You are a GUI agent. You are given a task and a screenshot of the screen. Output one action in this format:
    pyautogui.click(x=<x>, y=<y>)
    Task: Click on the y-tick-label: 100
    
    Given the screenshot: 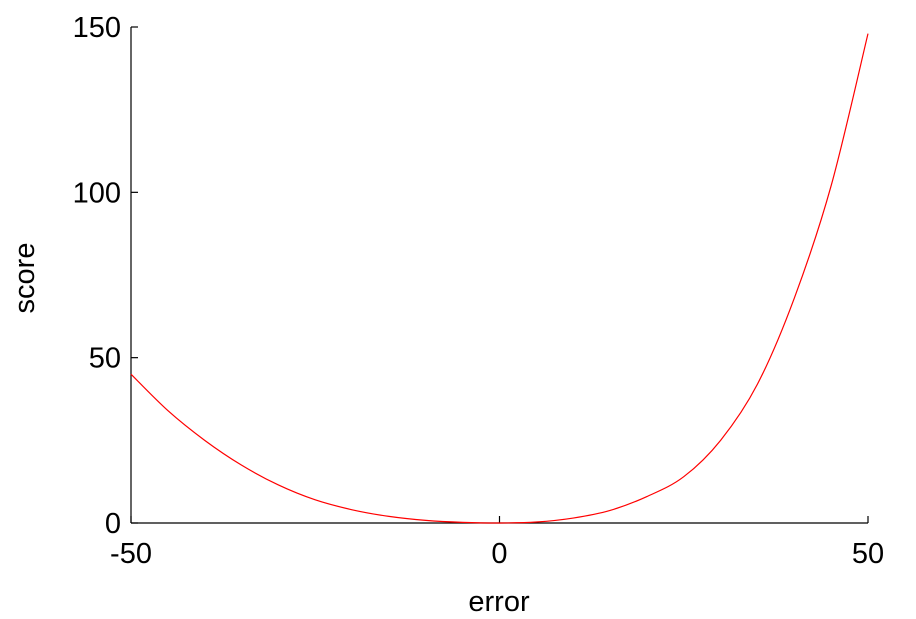 What is the action you would take?
    pyautogui.click(x=97, y=193)
    